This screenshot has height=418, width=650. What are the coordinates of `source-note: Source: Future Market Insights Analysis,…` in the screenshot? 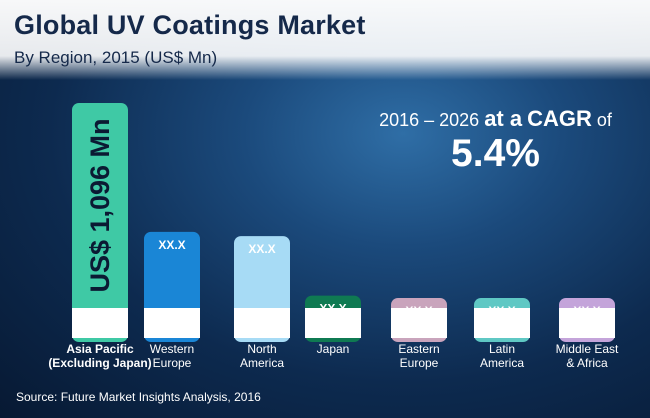 It's located at (138, 397).